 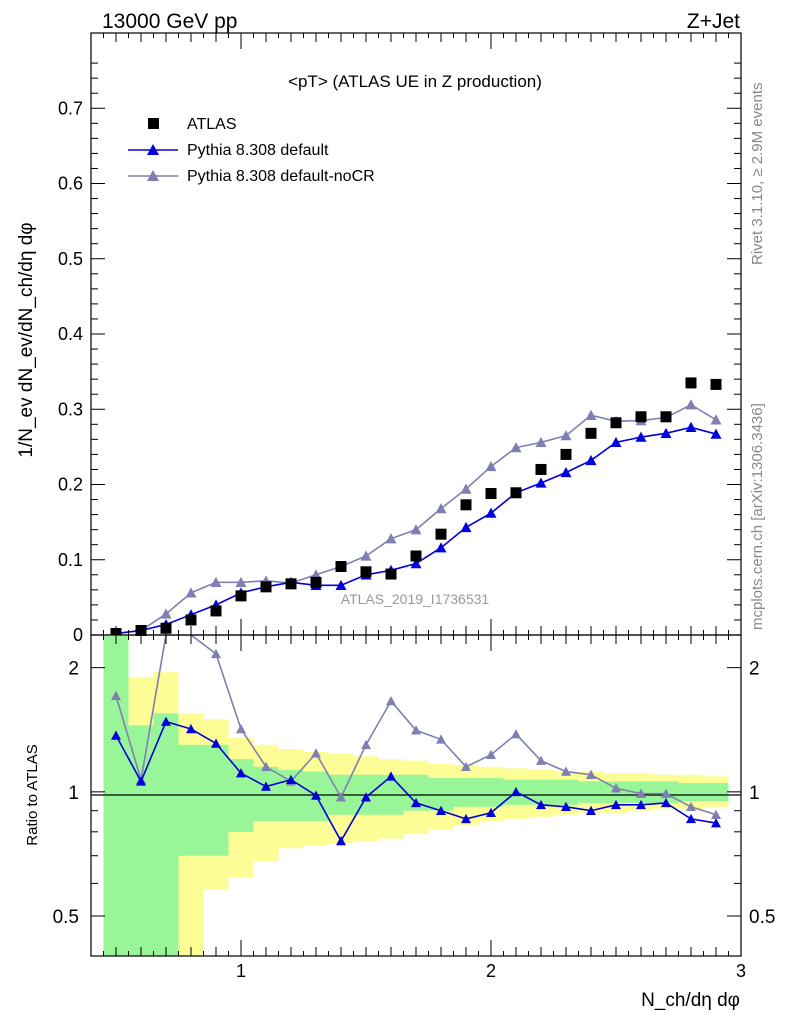 I want to click on x-tick-label: 3, so click(x=741, y=971).